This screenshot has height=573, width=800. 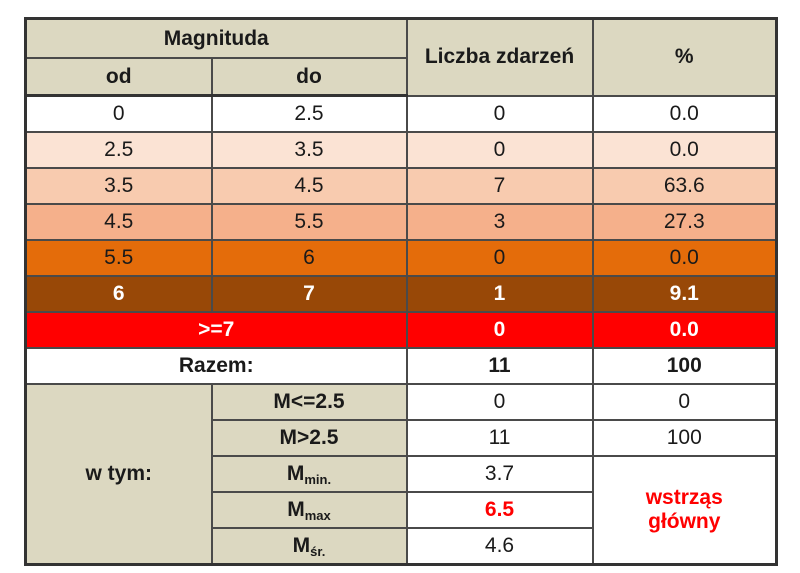 I want to click on gt25-label: M>2.5, so click(x=309, y=438).